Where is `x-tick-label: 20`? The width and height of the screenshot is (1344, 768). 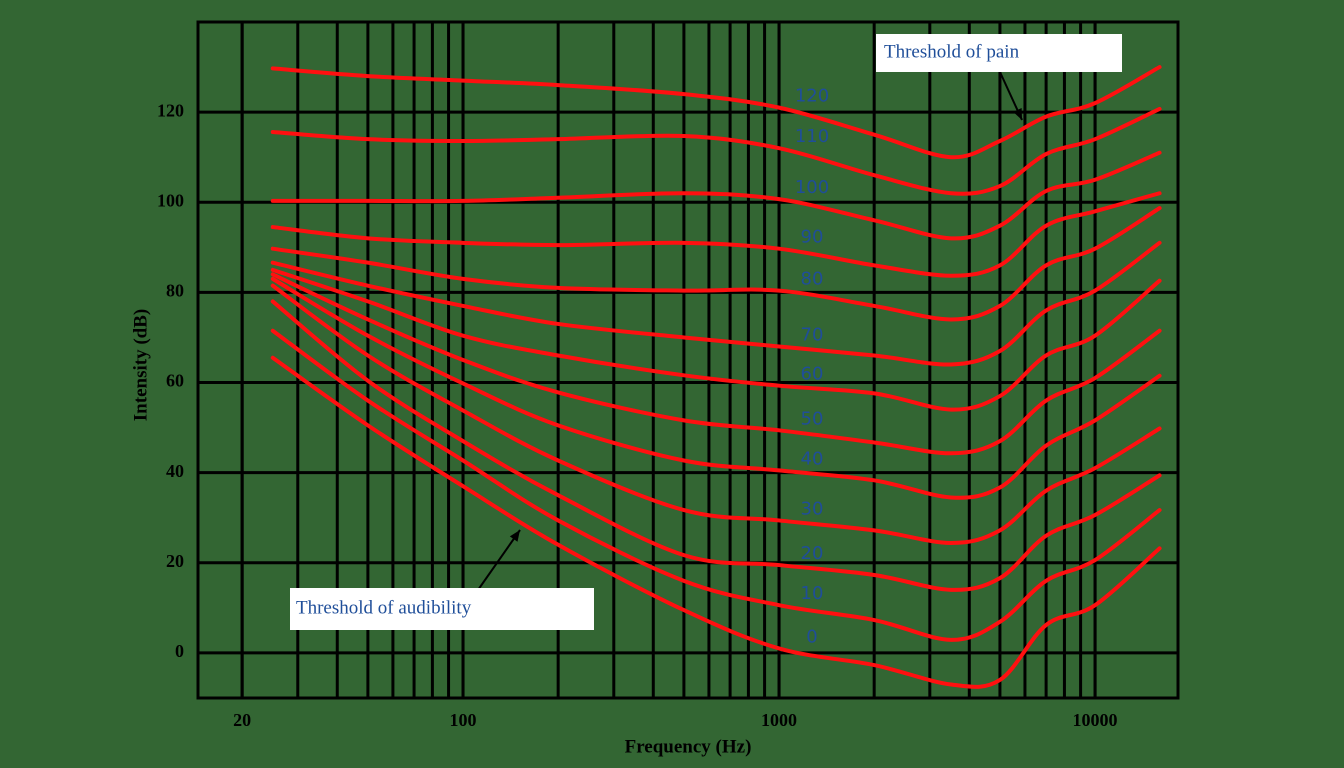 x-tick-label: 20 is located at coordinates (242, 720).